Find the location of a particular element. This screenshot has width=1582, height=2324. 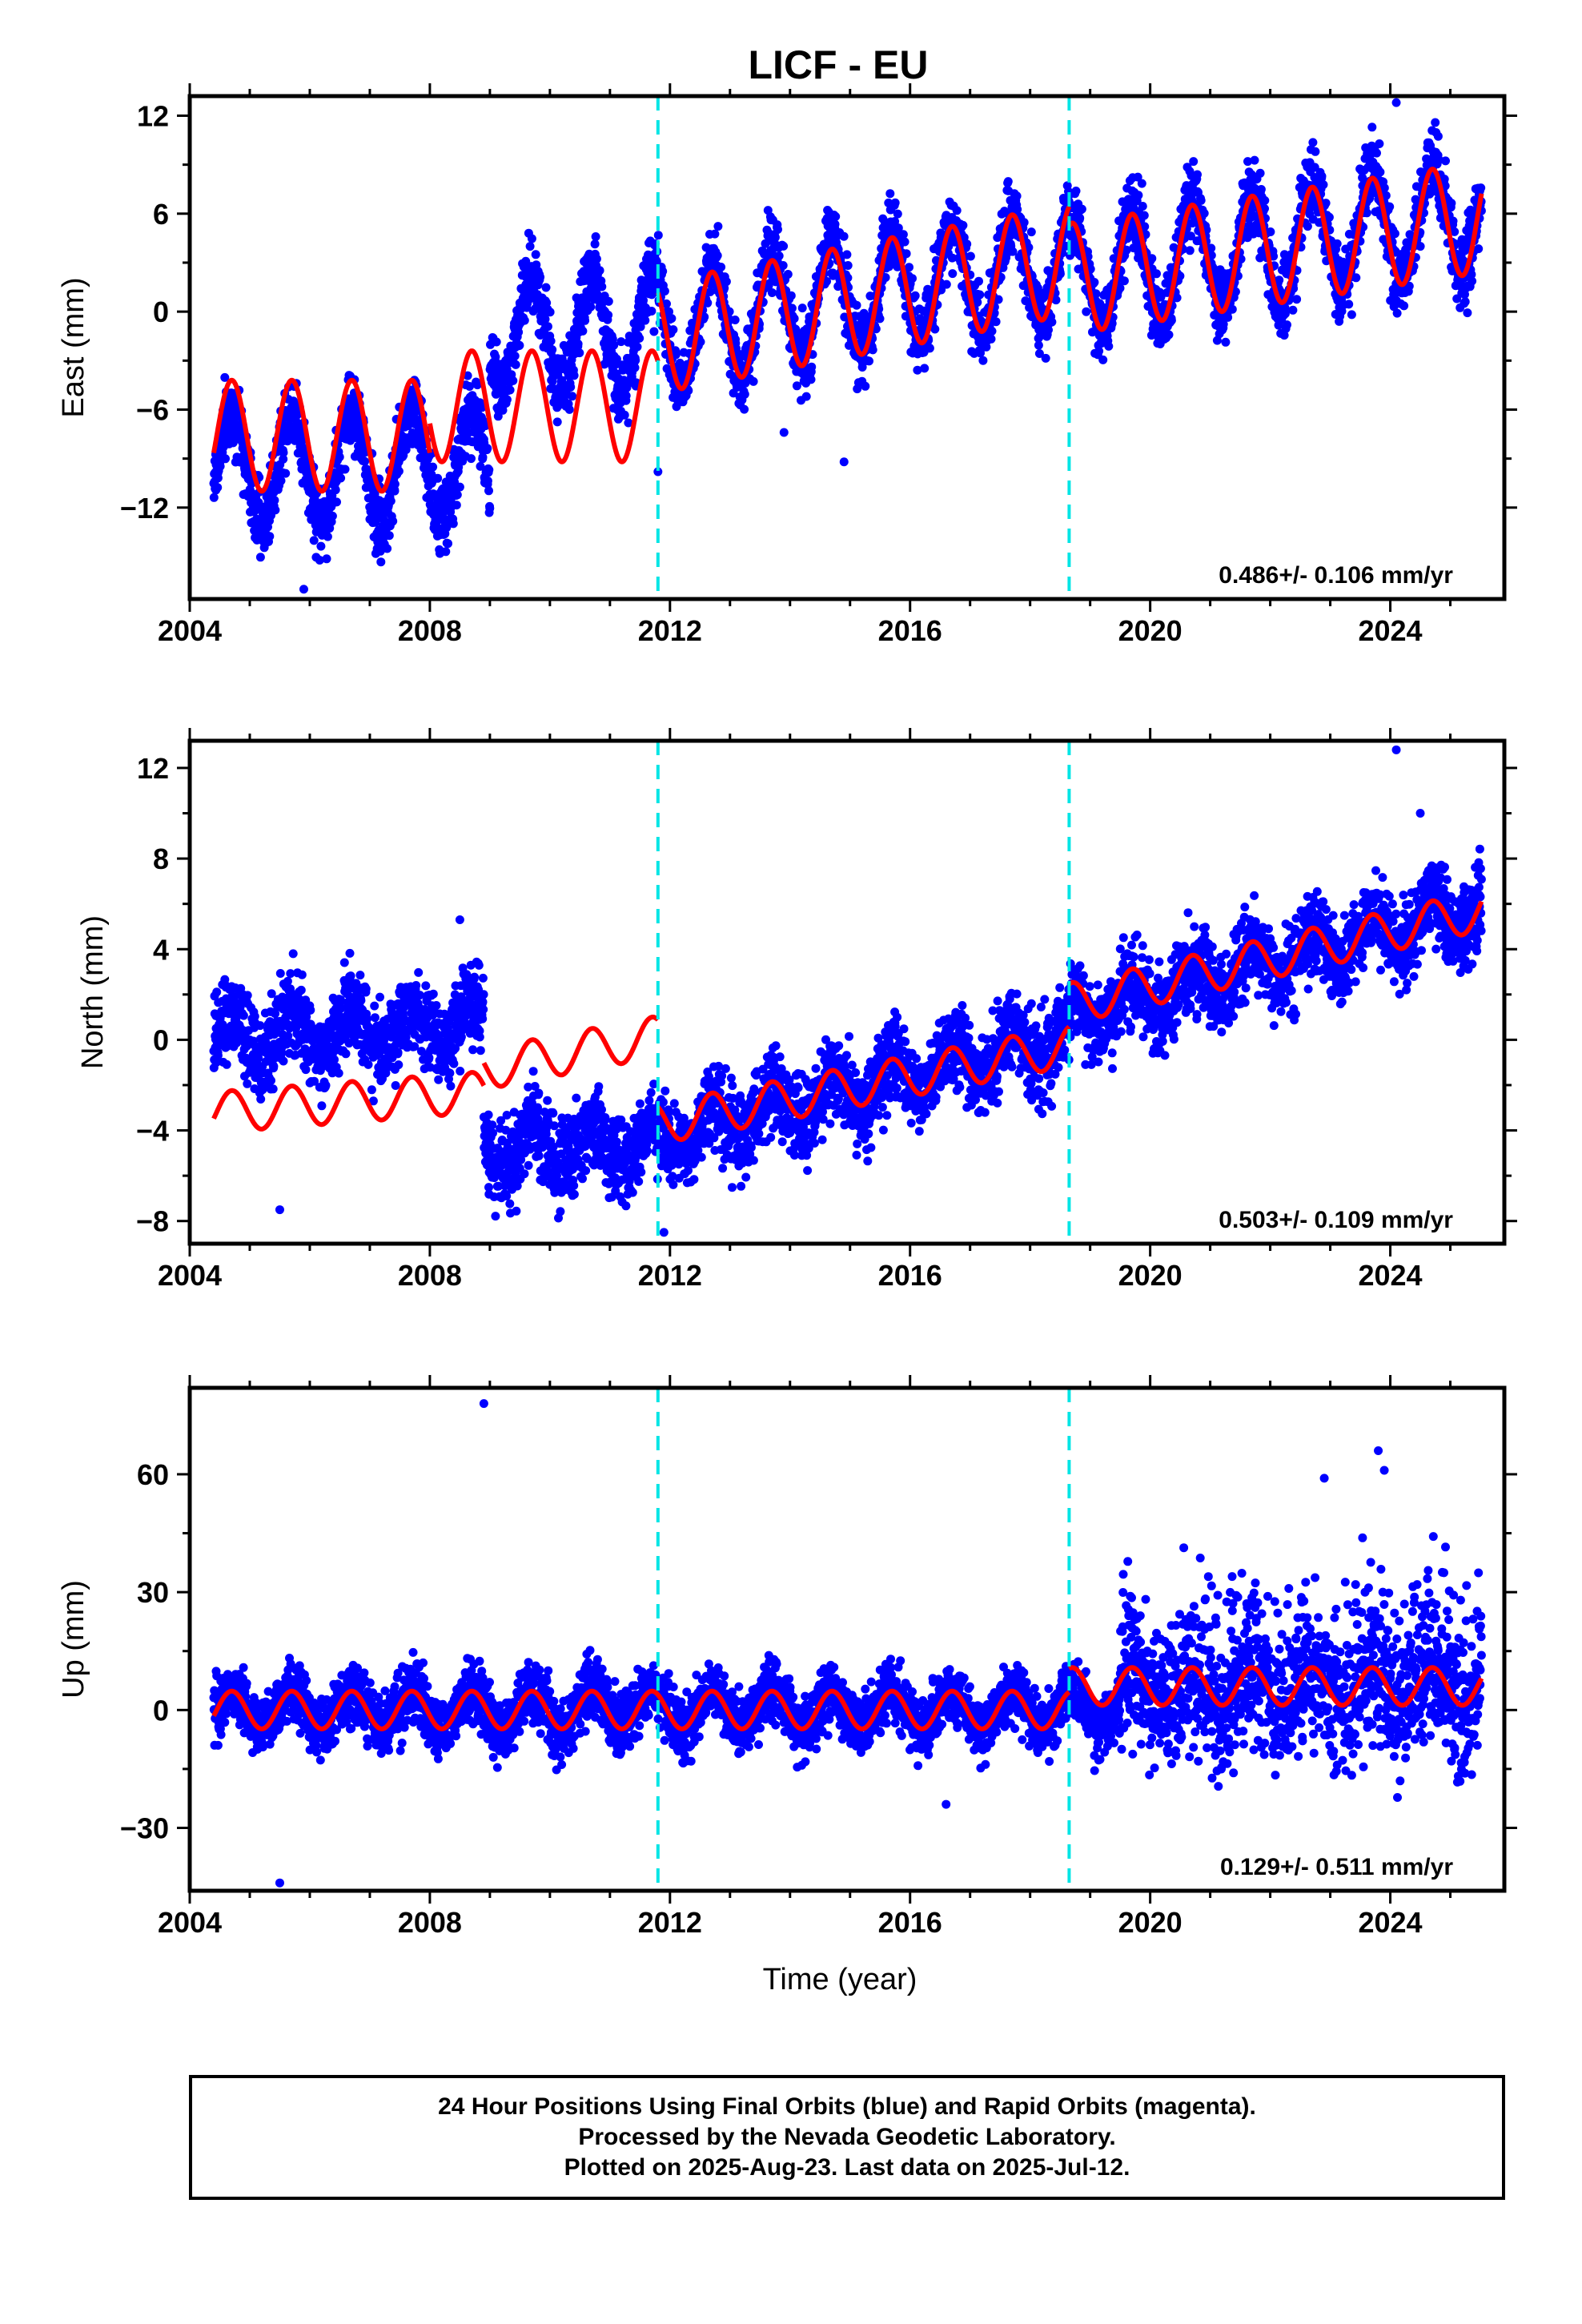

rate-label: 0.486+/- 0.106 mm/yr is located at coordinates (1336, 575).